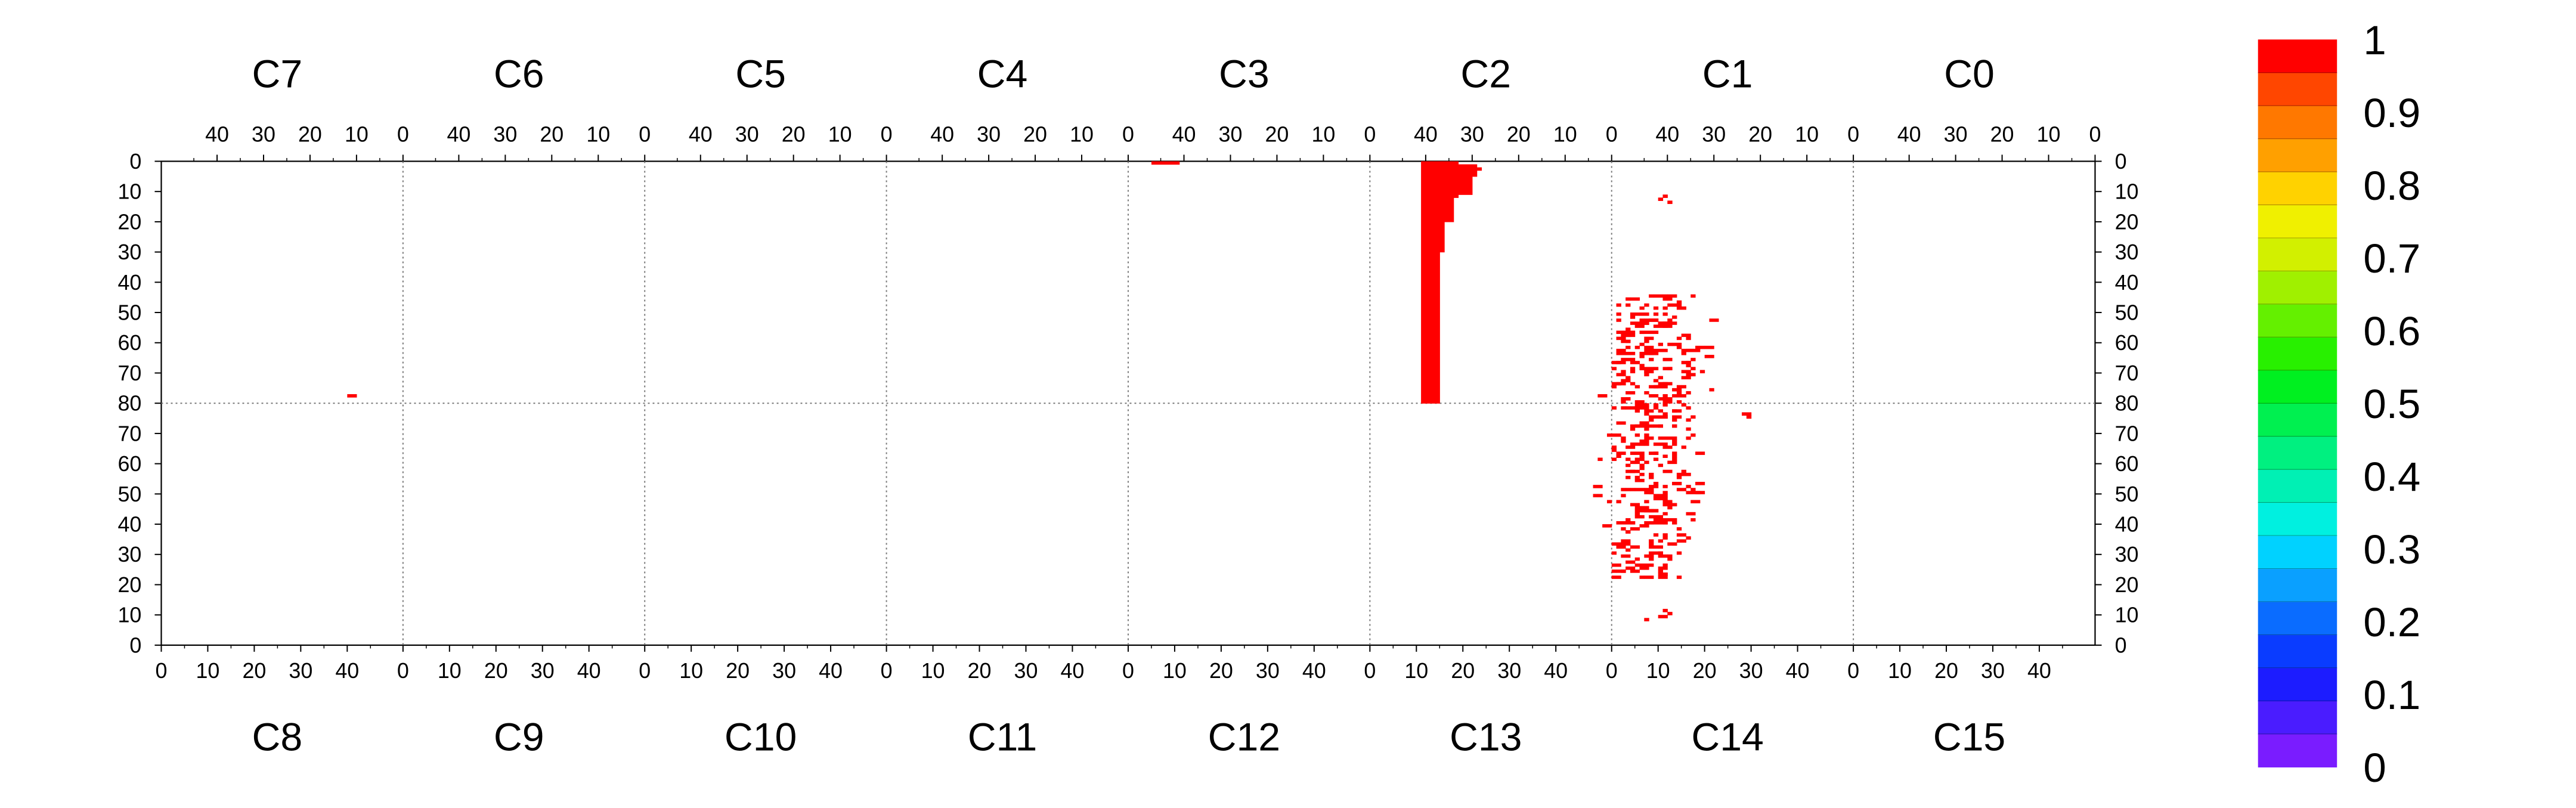  I want to click on left-tick-label: 50, so click(129, 312).